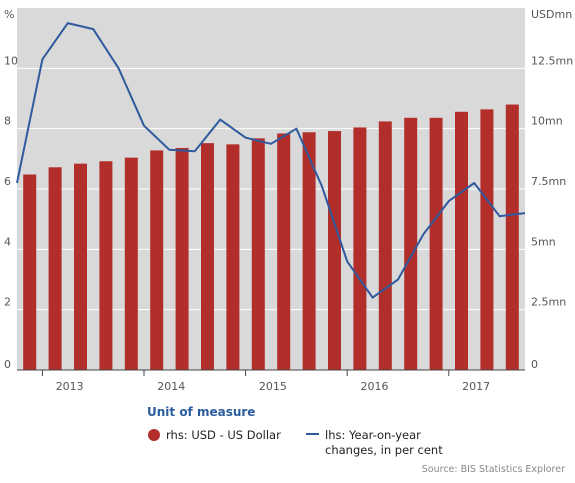 The width and height of the screenshot is (575, 483). What do you see at coordinates (7, 302) in the screenshot?
I see `left-tick-label: 2` at bounding box center [7, 302].